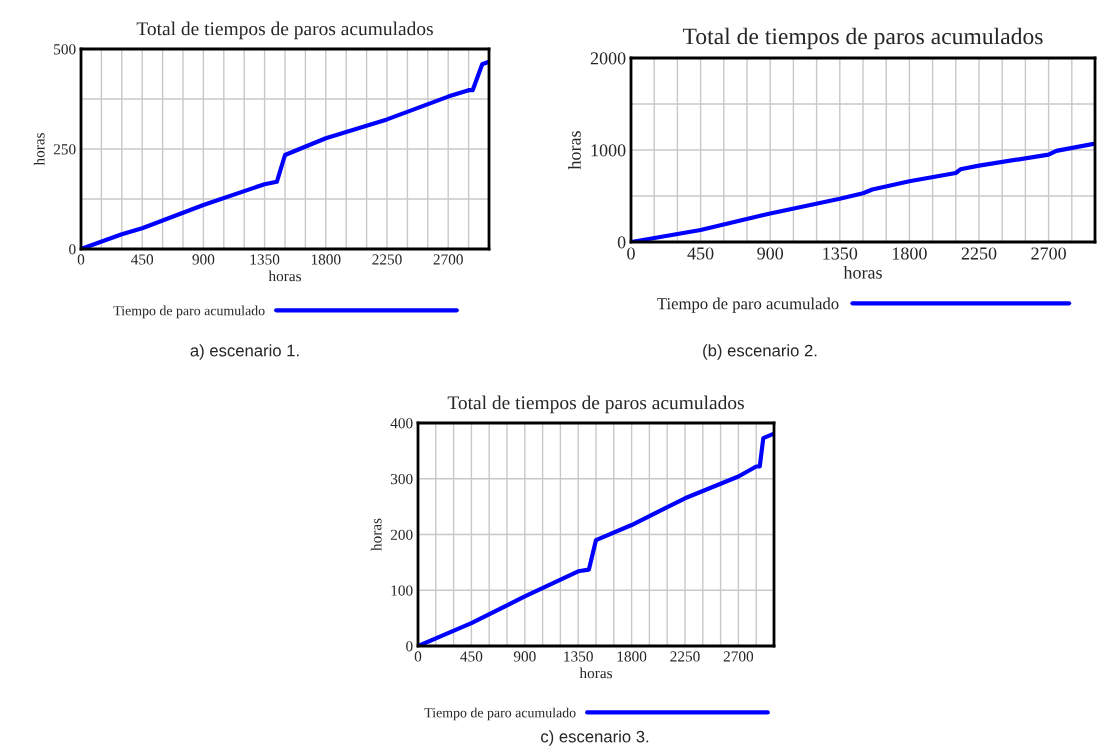 The width and height of the screenshot is (1113, 753). What do you see at coordinates (608, 150) in the screenshot?
I see `y-tick-label: 1000` at bounding box center [608, 150].